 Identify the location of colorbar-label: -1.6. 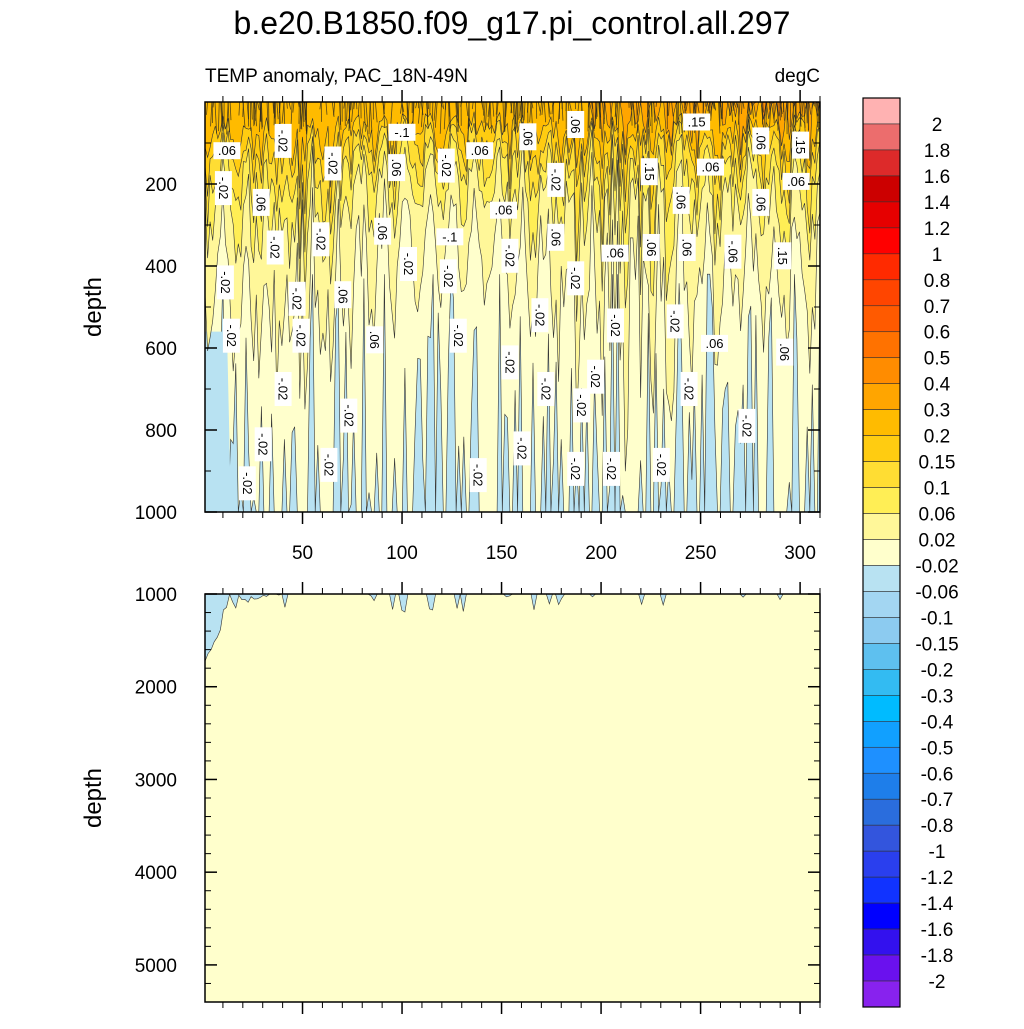
(937, 930).